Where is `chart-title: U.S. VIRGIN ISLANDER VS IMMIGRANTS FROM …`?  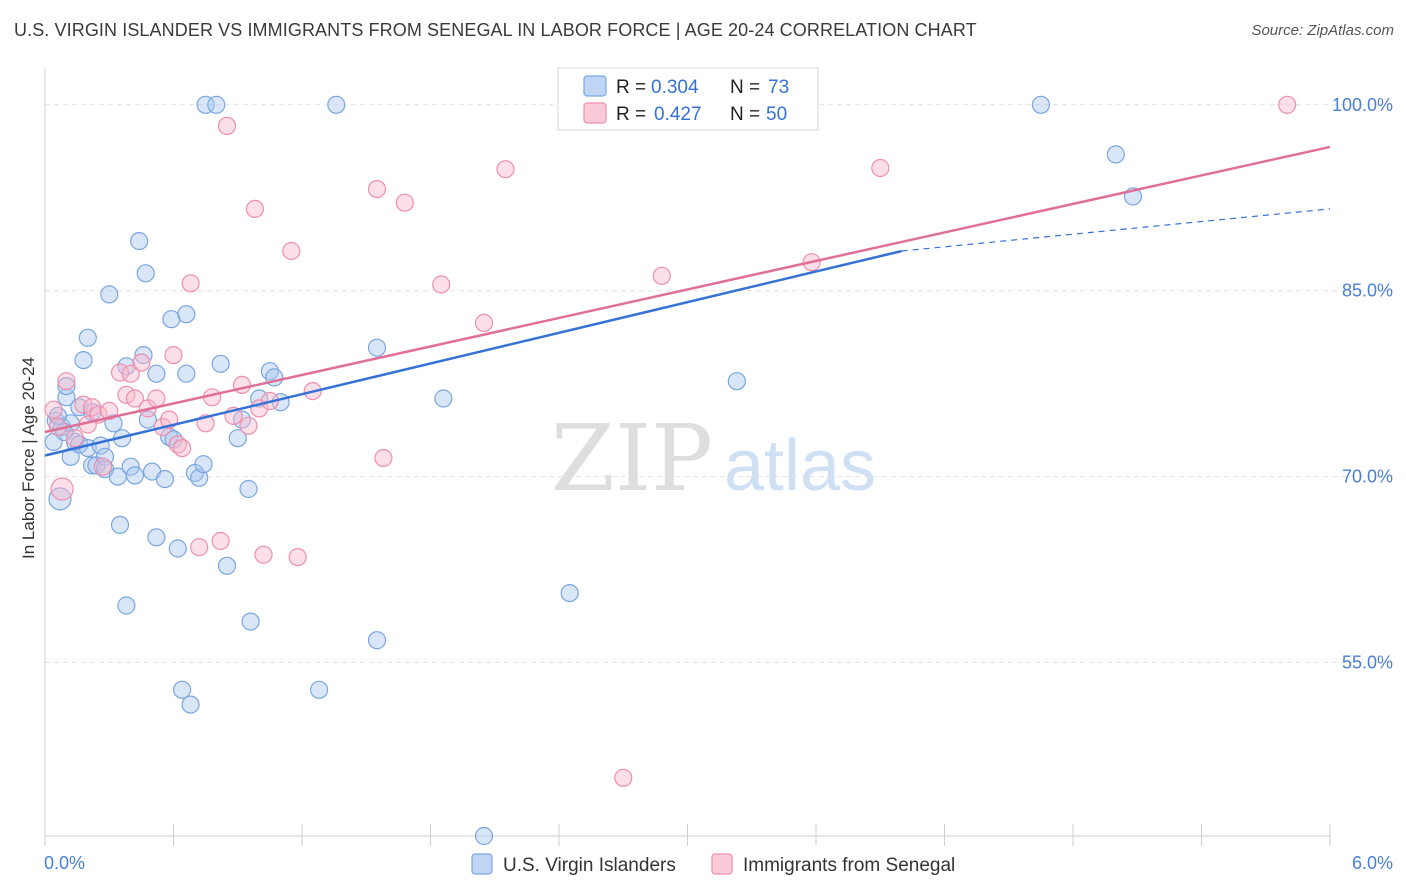 chart-title: U.S. VIRGIN ISLANDER VS IMMIGRANTS FROM … is located at coordinates (495, 30).